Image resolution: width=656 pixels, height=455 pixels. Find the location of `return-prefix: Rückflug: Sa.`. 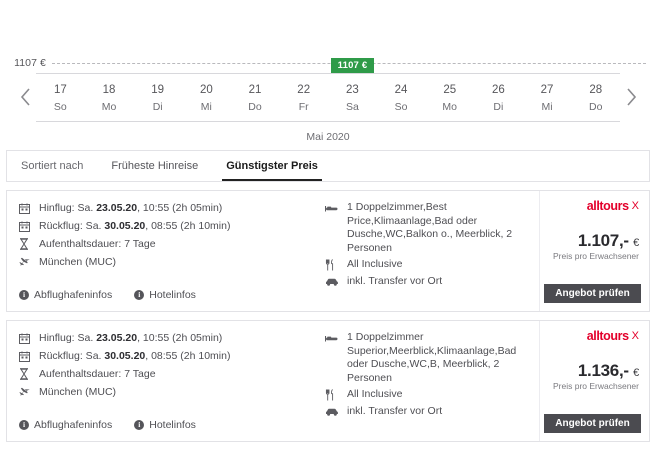

return-prefix: Rückflug: Sa. is located at coordinates (72, 356).